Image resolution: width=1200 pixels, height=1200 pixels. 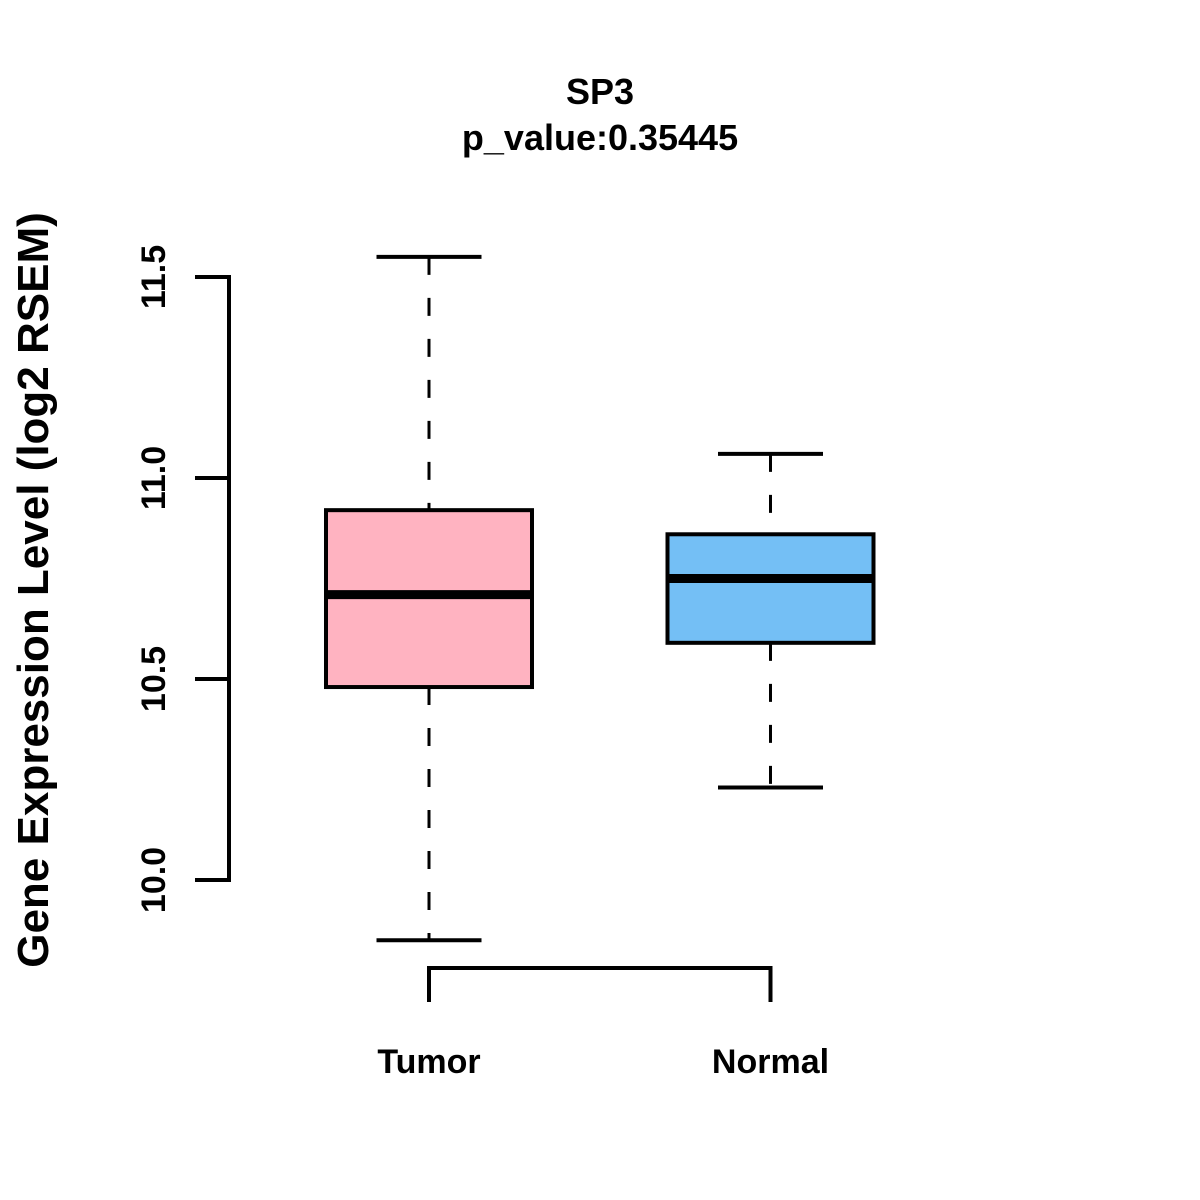 What do you see at coordinates (154, 478) in the screenshot?
I see `y-tick-label: 11.0` at bounding box center [154, 478].